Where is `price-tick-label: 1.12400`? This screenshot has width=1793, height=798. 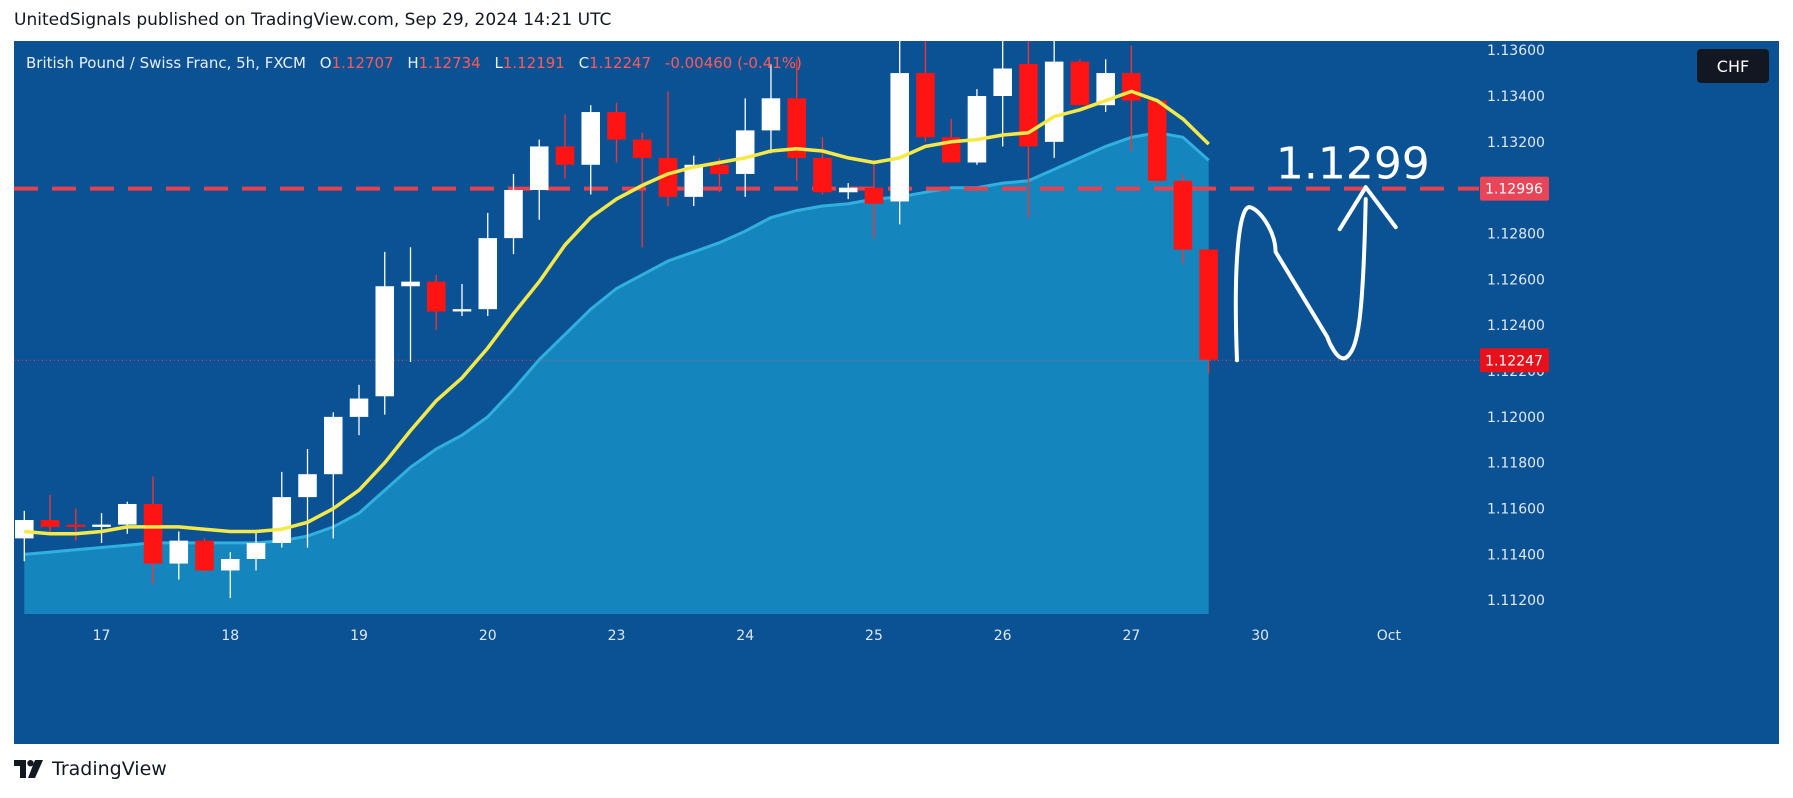 price-tick-label: 1.12400 is located at coordinates (1516, 326).